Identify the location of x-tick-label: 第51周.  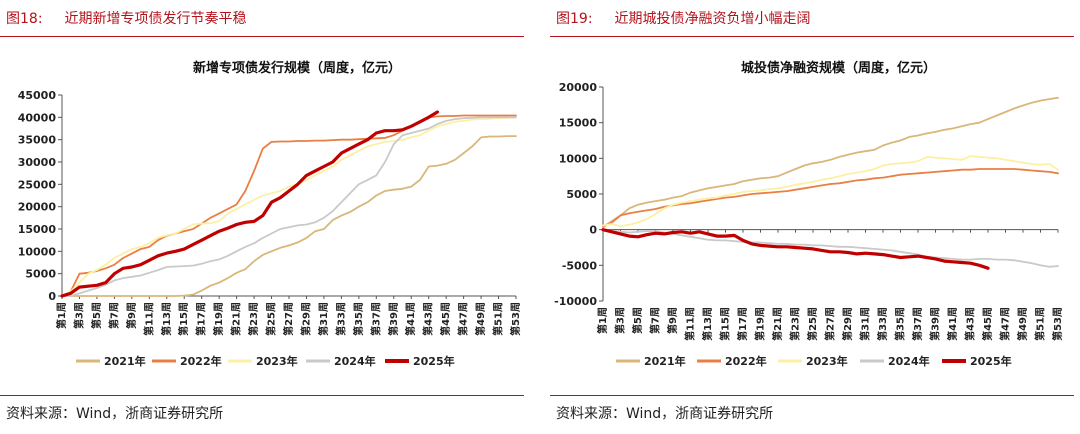
(498, 319).